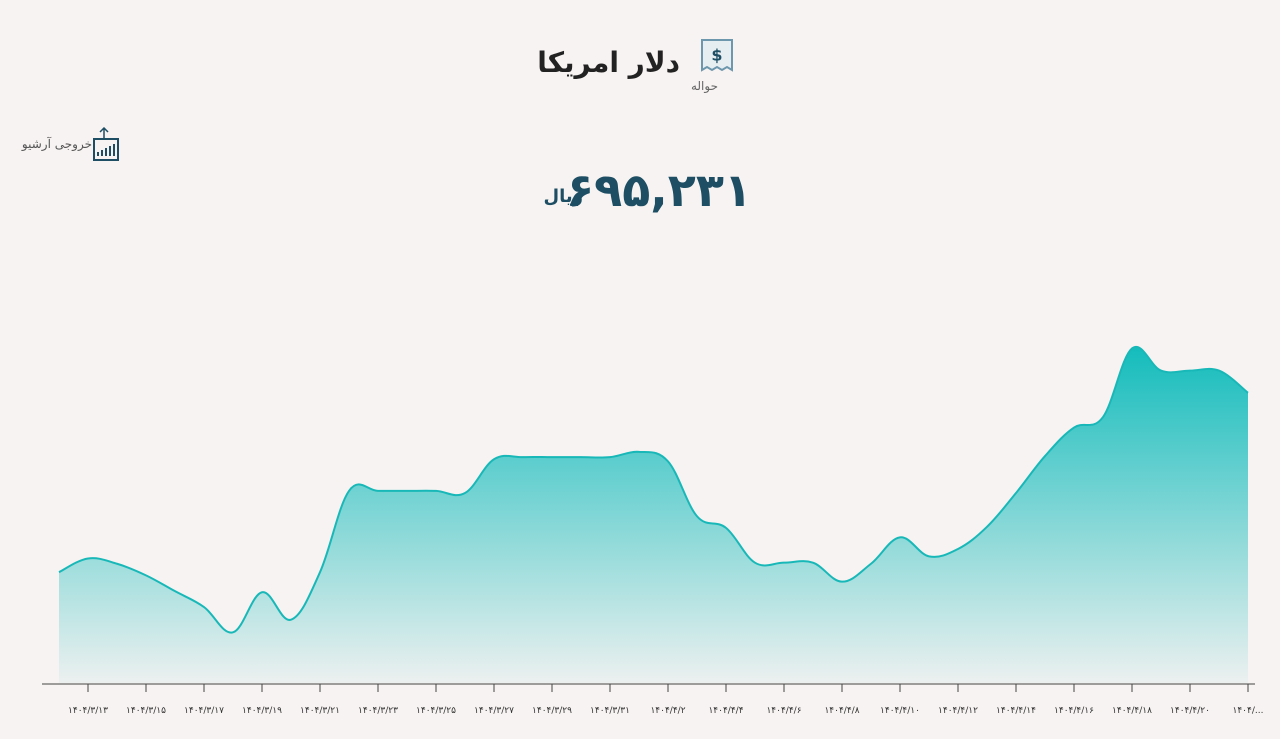 The width and height of the screenshot is (1280, 739). I want to click on subtitle: حواله, so click(704, 86).